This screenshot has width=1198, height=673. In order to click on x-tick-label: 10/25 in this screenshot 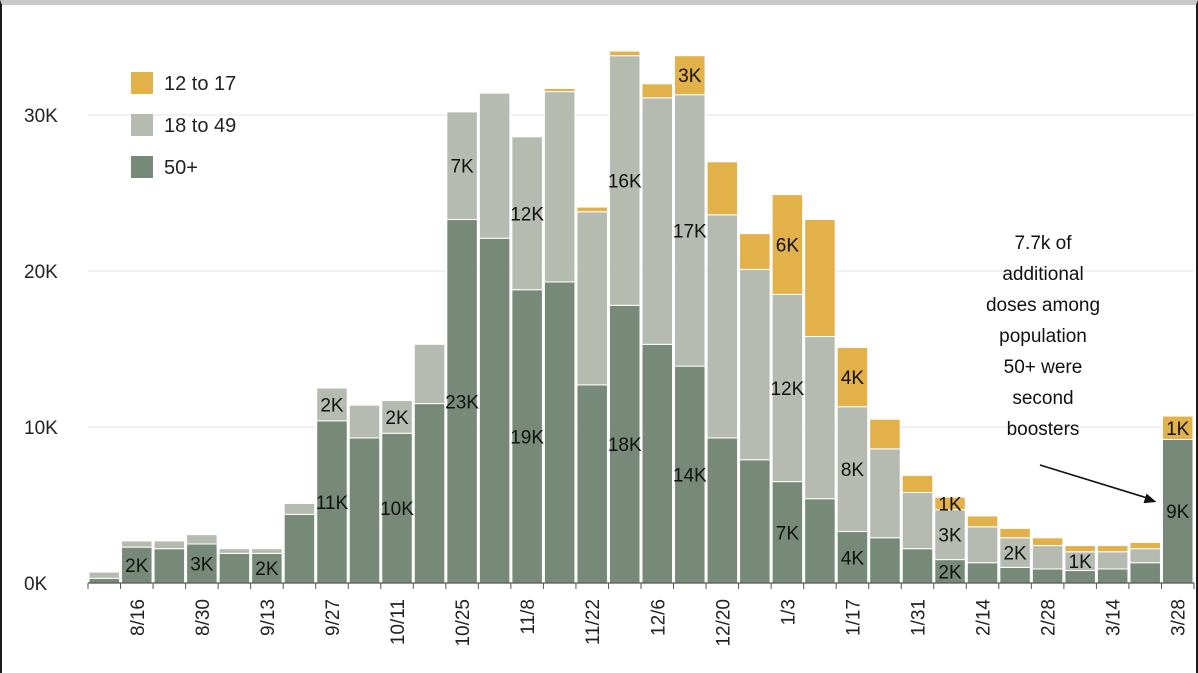, I will do `click(463, 623)`.